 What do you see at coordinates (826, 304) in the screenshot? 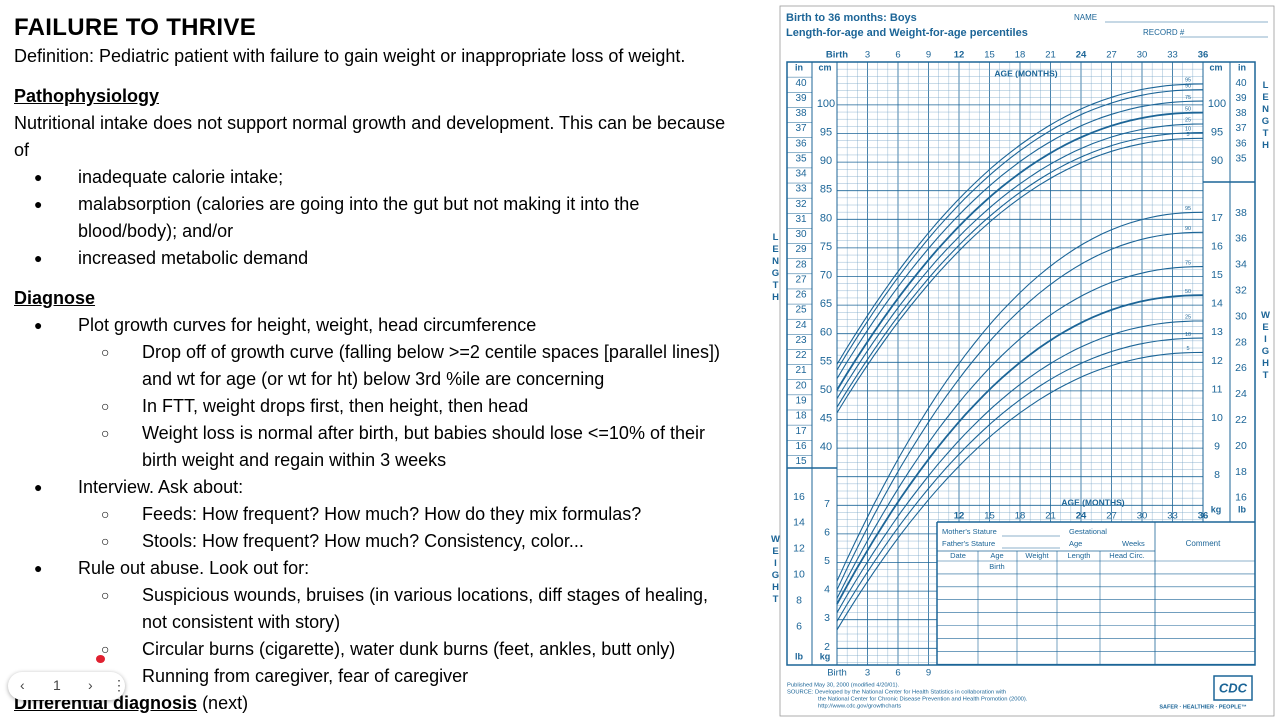
I see `chart-text: 65` at bounding box center [826, 304].